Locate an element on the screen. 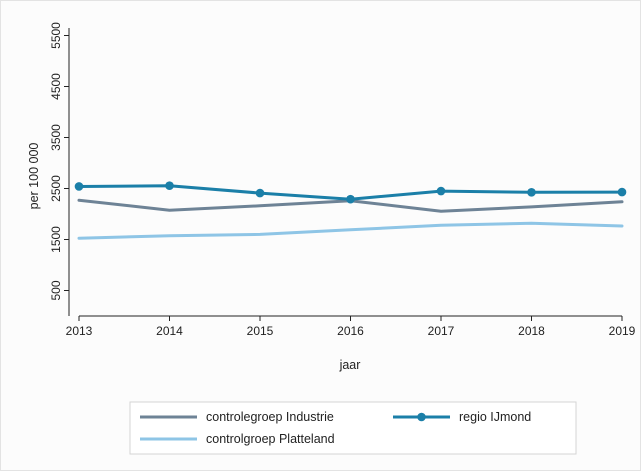 The width and height of the screenshot is (642, 472). series-markers is located at coordinates (350, 192).